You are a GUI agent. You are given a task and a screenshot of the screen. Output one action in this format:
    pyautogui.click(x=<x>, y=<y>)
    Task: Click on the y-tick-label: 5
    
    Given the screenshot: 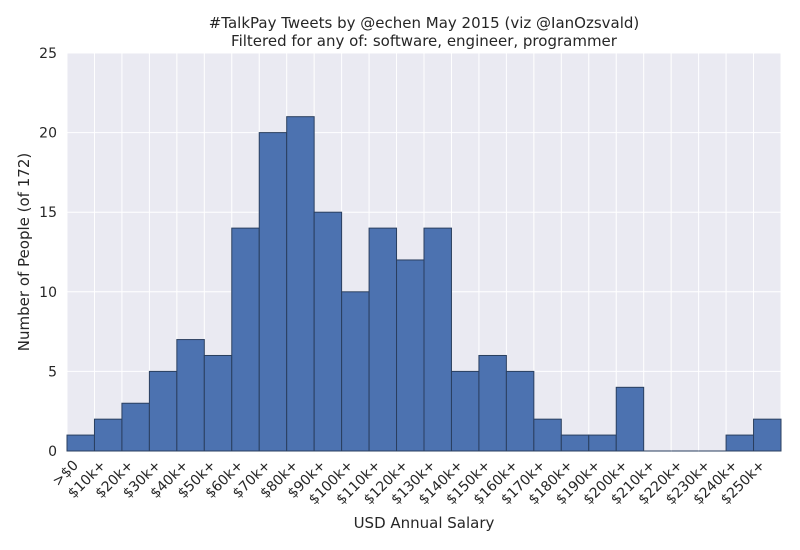 What is the action you would take?
    pyautogui.click(x=52, y=372)
    